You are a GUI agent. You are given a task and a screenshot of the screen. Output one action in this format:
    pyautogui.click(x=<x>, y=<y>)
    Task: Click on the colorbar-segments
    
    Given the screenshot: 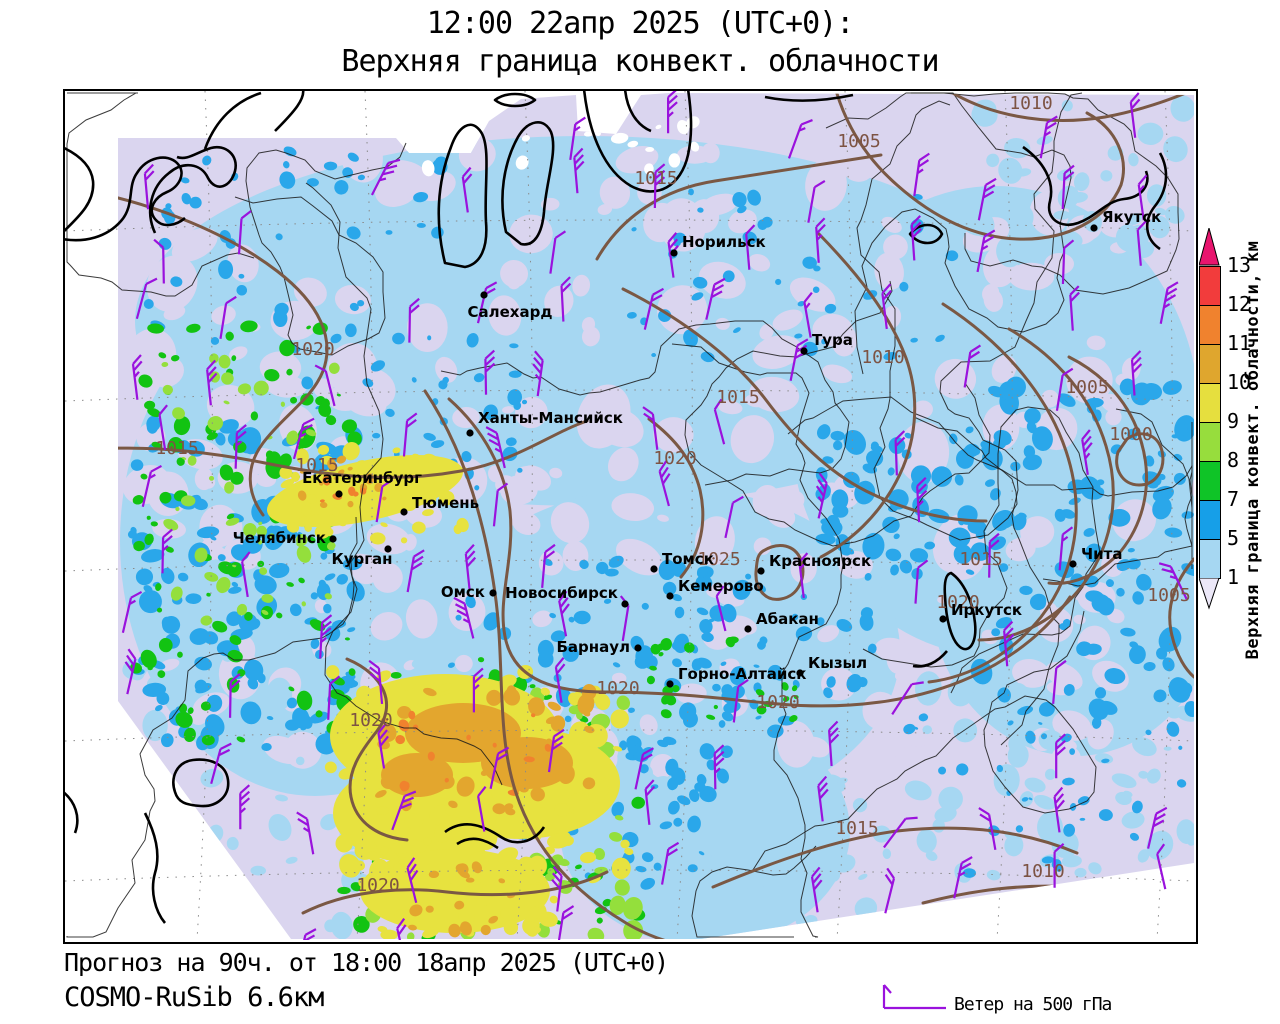 What is the action you would take?
    pyautogui.click(x=1210, y=422)
    